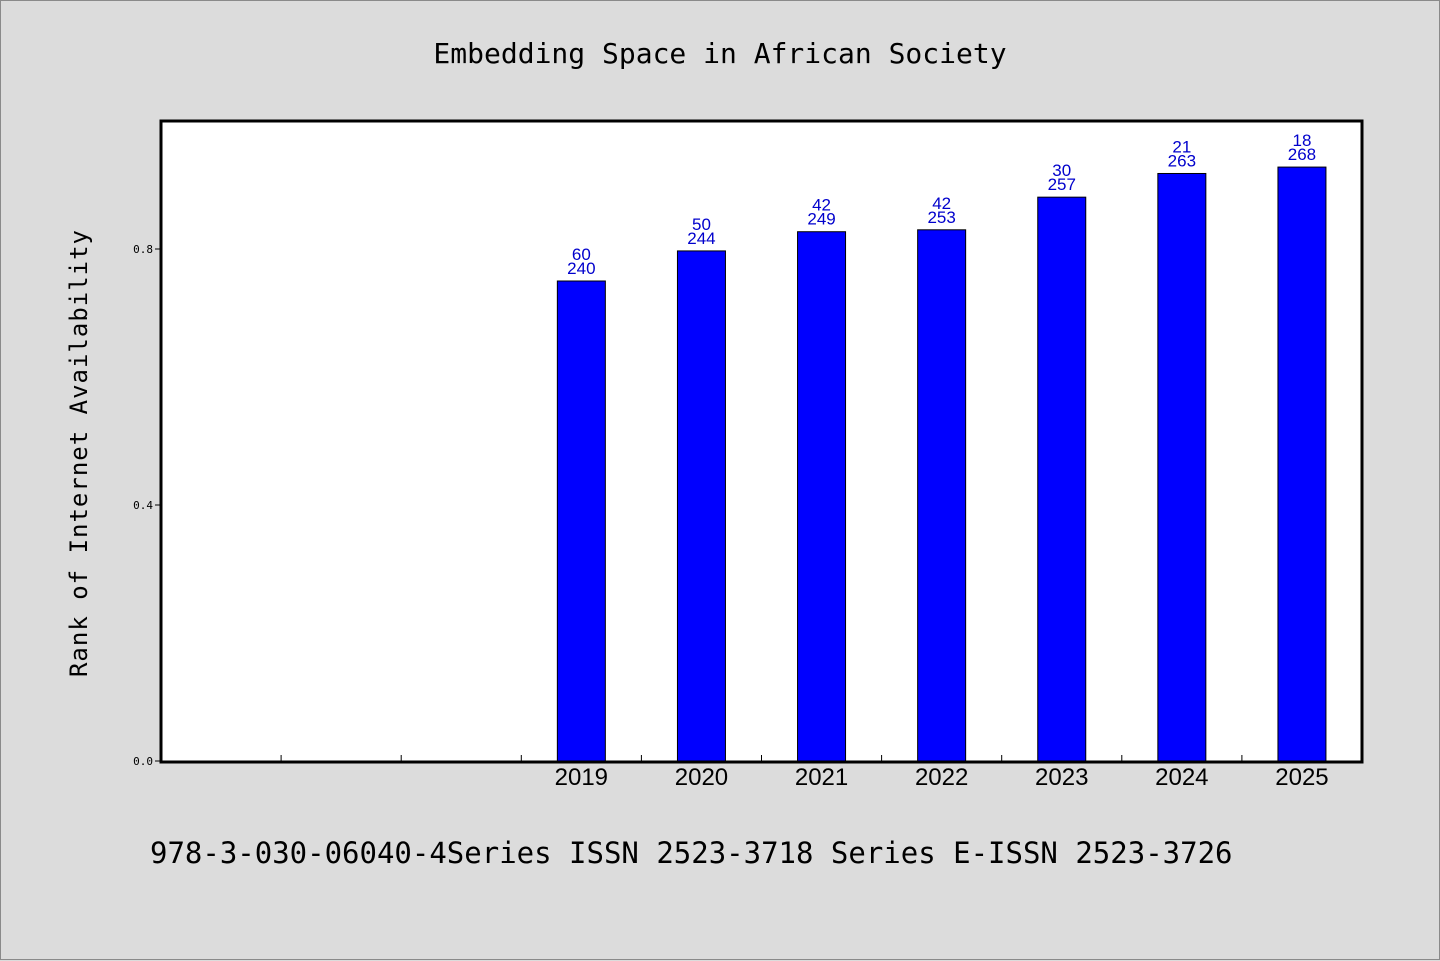  What do you see at coordinates (941, 203) in the screenshot?
I see `bar-label-top-2022: 42` at bounding box center [941, 203].